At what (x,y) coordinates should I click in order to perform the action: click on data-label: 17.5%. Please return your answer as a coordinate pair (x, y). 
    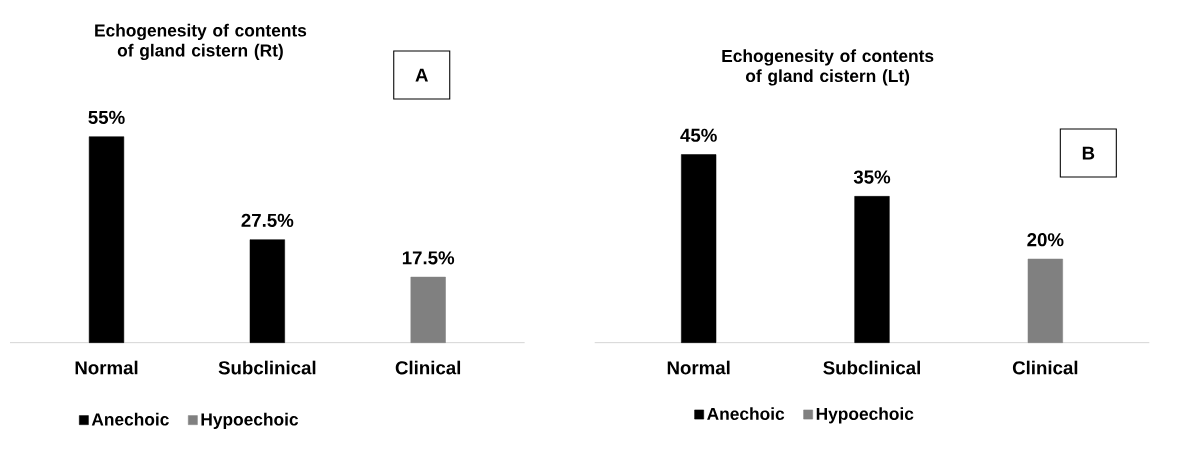
    Looking at the image, I should click on (428, 258).